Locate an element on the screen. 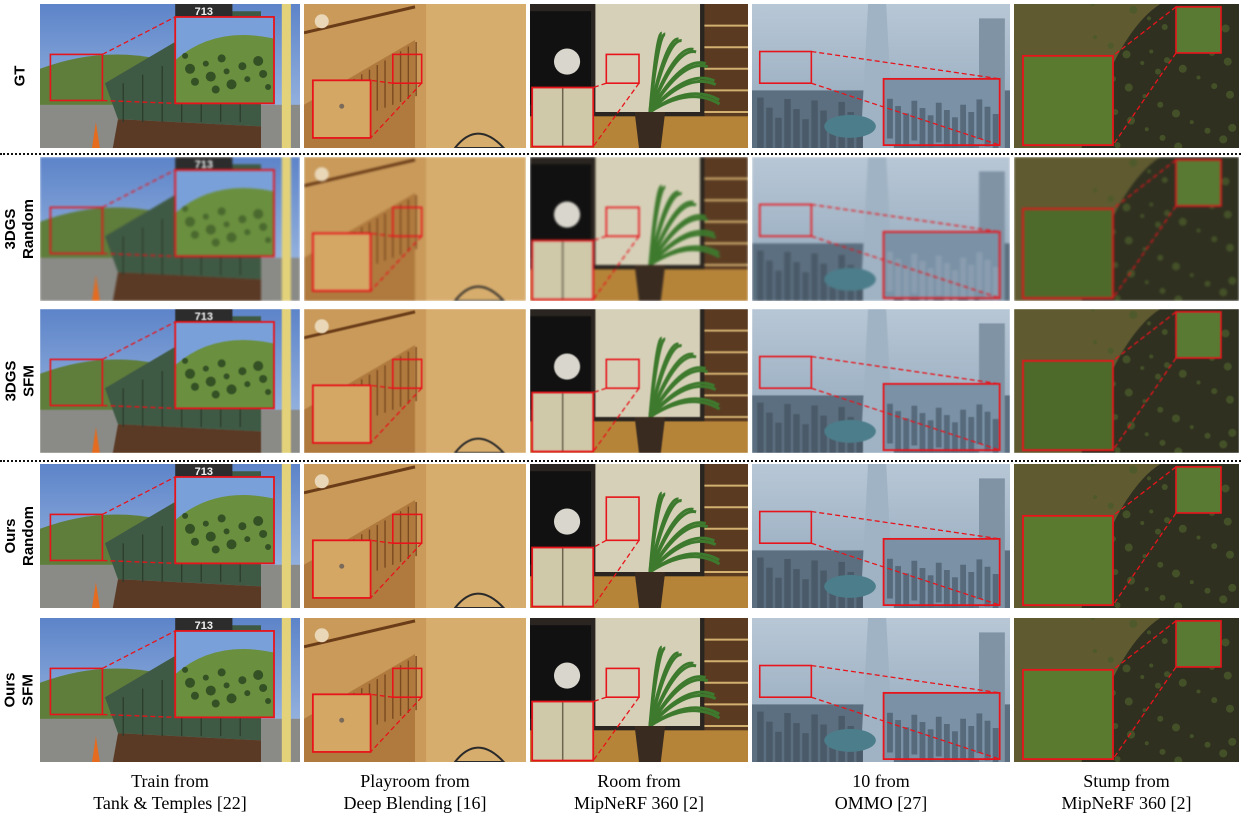  image-3dgs-random-stump is located at coordinates (1126, 229).